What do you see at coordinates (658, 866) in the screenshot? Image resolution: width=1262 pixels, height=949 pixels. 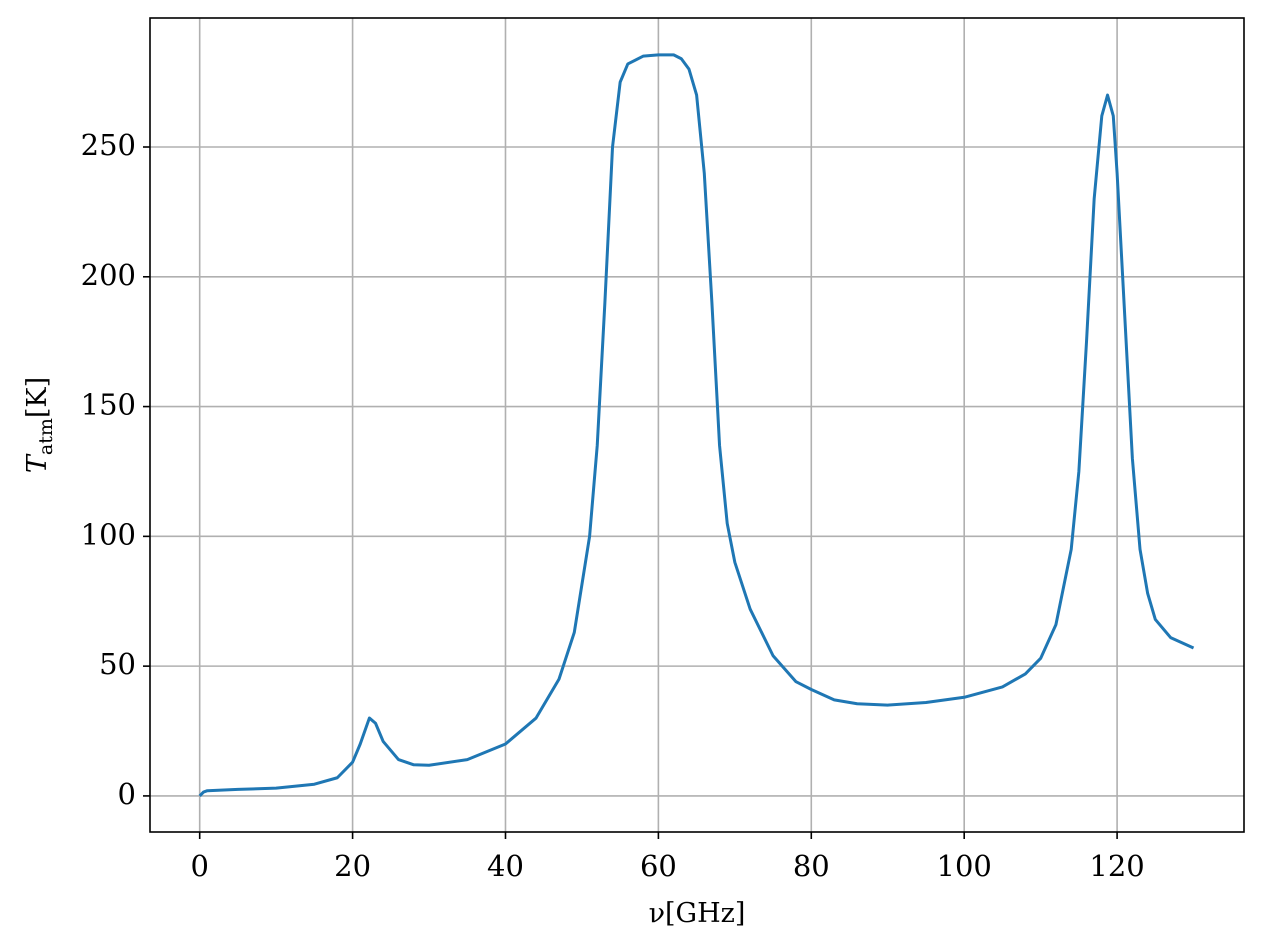 I see `x-tick-label: 60` at bounding box center [658, 866].